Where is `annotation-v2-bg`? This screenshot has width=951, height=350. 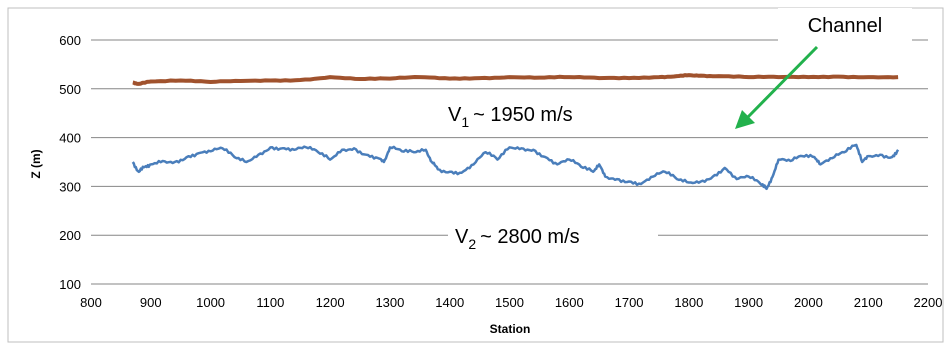
annotation-v2-bg is located at coordinates (553, 235).